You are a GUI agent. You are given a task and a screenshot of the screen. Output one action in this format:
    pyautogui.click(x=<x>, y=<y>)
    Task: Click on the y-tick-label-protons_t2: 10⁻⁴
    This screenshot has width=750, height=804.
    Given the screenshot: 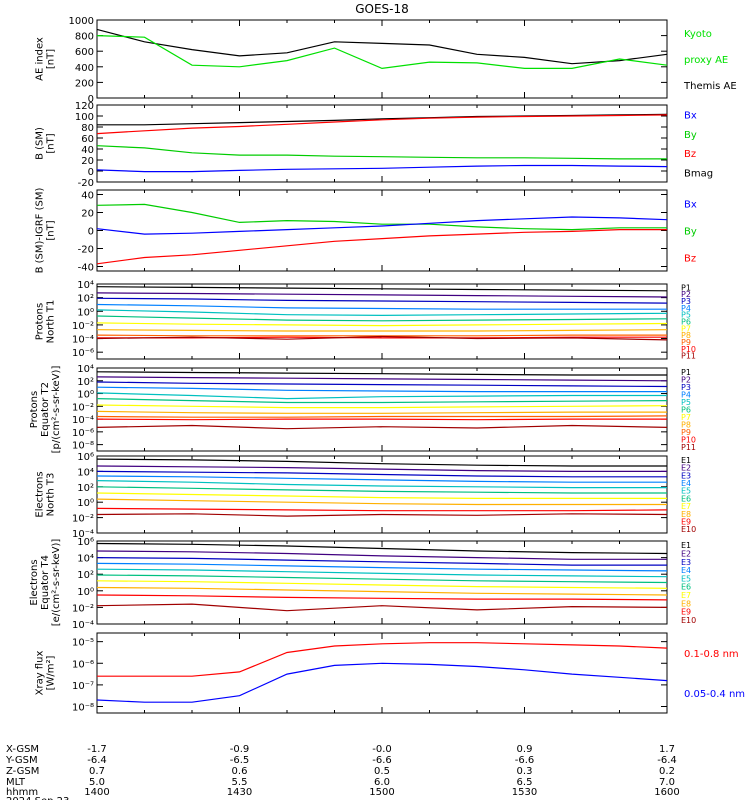 What is the action you would take?
    pyautogui.click(x=83, y=420)
    